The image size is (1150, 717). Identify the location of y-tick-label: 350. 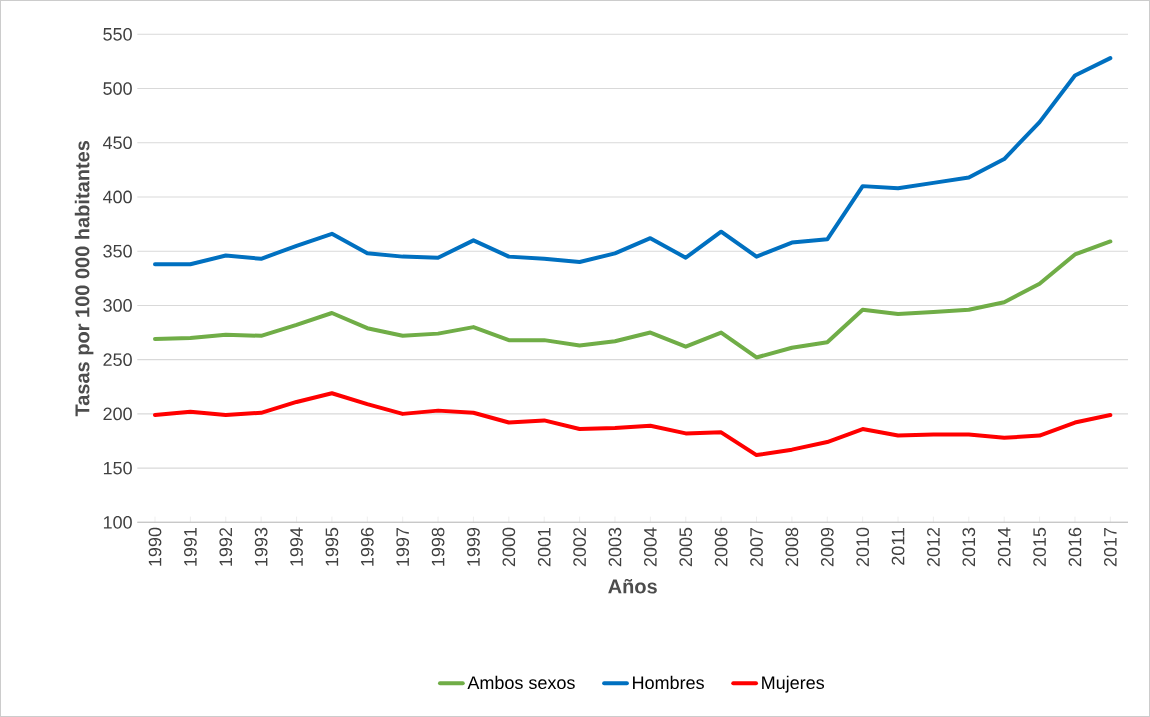
(117, 251).